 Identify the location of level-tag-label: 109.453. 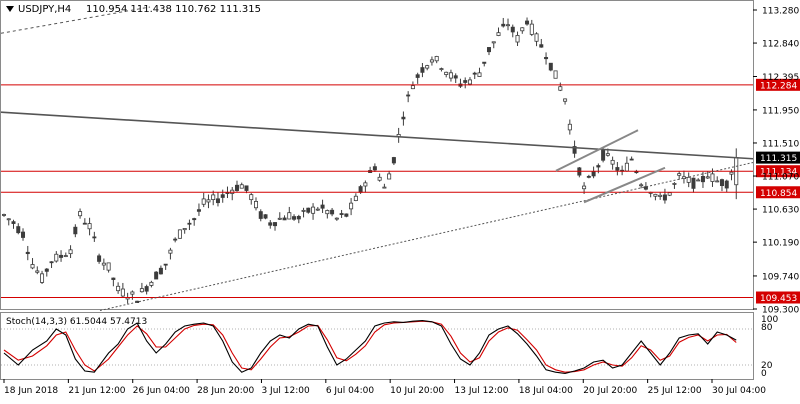
(778, 299).